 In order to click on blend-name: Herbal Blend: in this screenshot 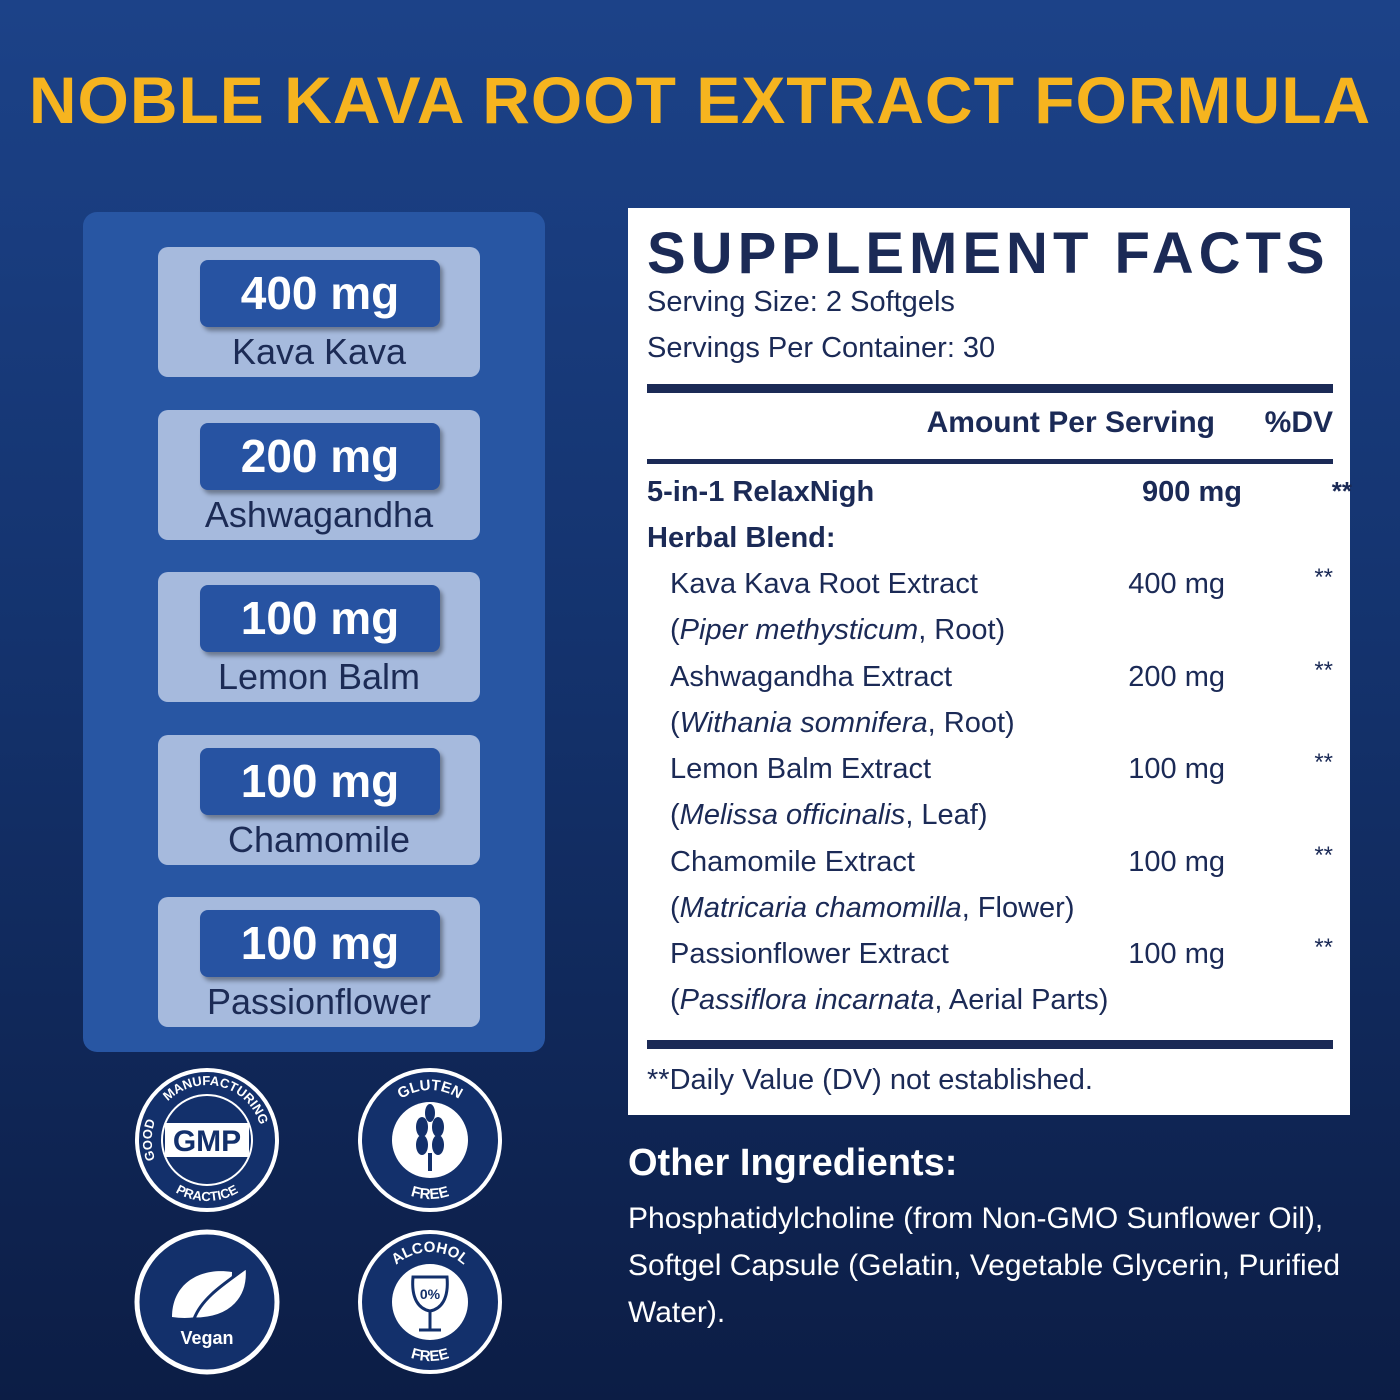, I will do `click(741, 538)`.